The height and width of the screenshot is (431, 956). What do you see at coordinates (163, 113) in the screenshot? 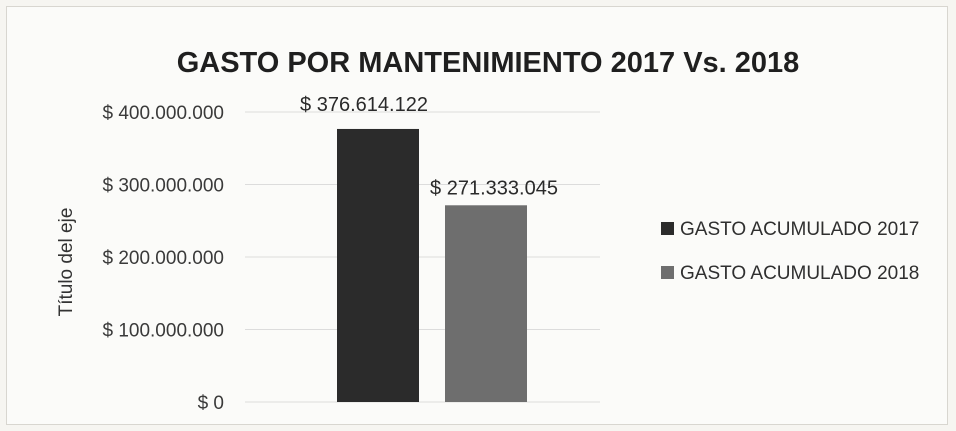
I see `y-tick-label: $ 400.000.000` at bounding box center [163, 113].